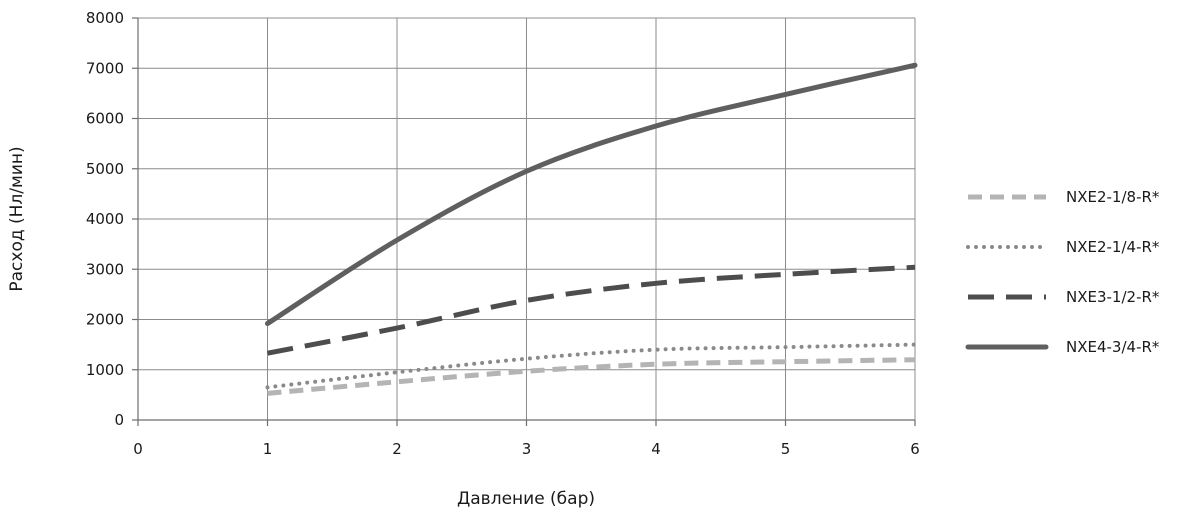 The height and width of the screenshot is (514, 1181). What do you see at coordinates (915, 449) in the screenshot?
I see `x-tick-label: 6` at bounding box center [915, 449].